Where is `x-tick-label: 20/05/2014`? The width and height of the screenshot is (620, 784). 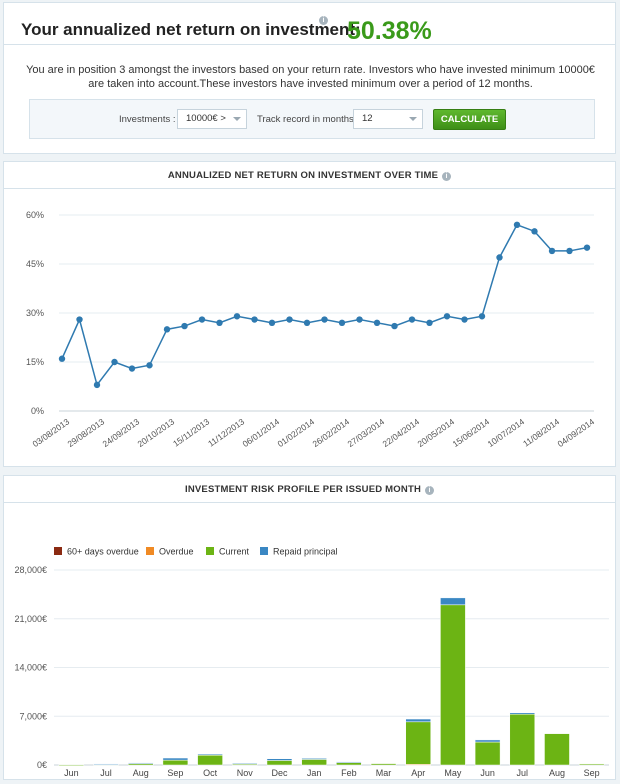 x-tick-label: 20/05/2014 is located at coordinates (436, 432).